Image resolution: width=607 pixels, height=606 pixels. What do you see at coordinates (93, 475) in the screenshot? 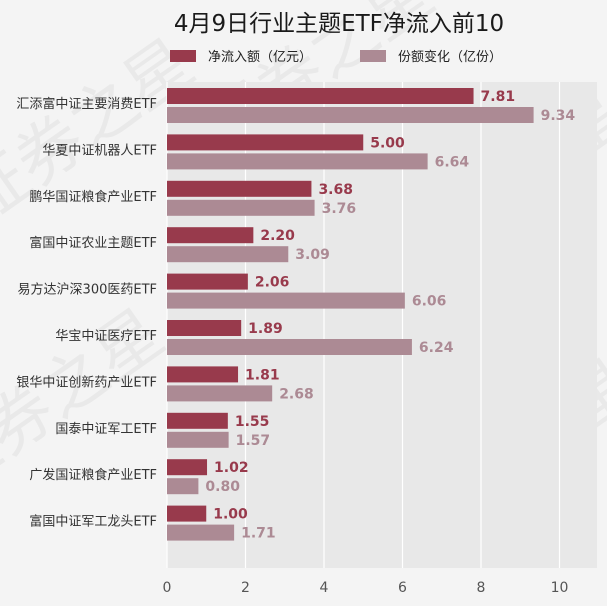
I see `category-label: 广发国证粮食产业ETF` at bounding box center [93, 475].